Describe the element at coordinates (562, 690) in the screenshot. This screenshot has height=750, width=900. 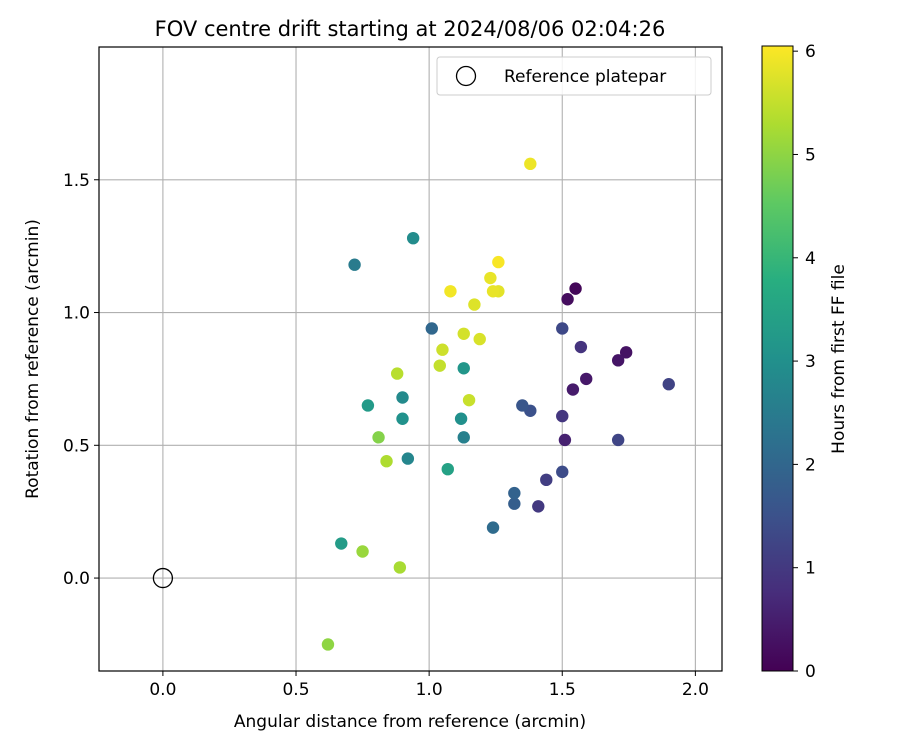
I see `x-tick-label: 1.5` at that location.